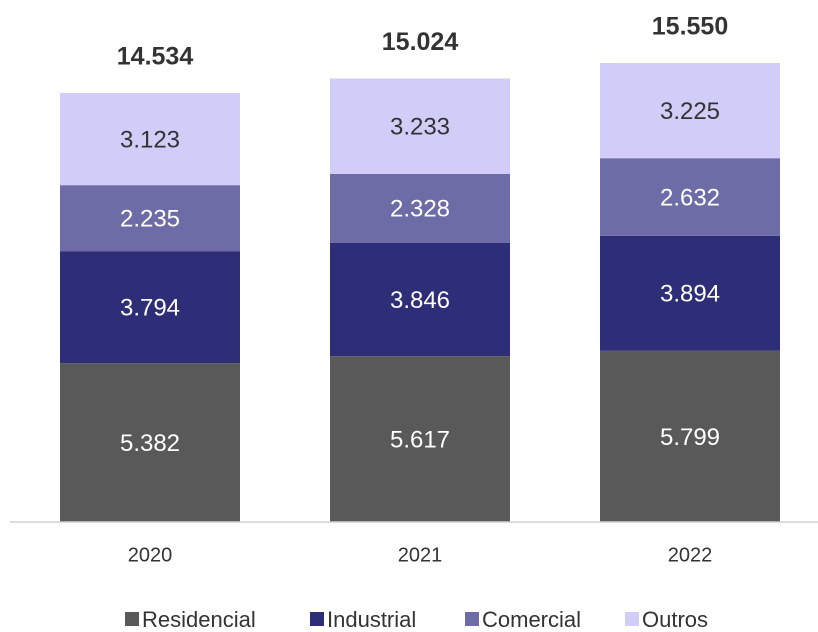 The image size is (818, 632). What do you see at coordinates (675, 619) in the screenshot?
I see `legend-label: Outros` at bounding box center [675, 619].